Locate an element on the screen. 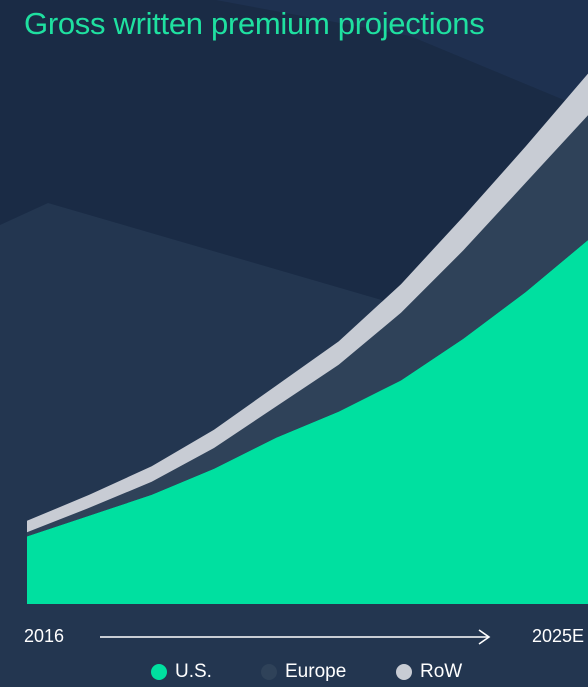 The width and height of the screenshot is (588, 687). legend-dot-us is located at coordinates (159, 672).